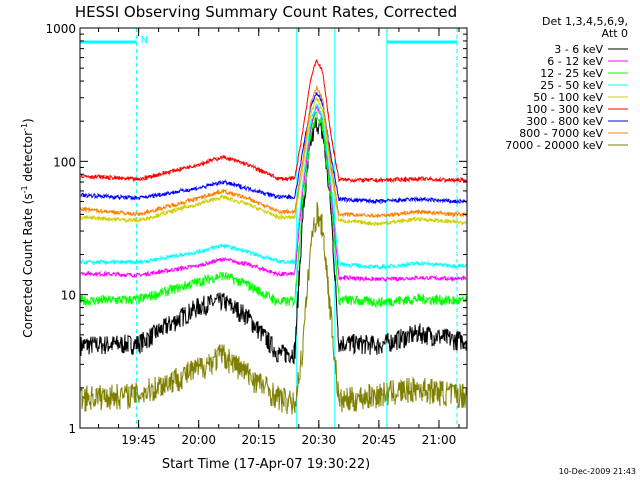 This screenshot has height=480, width=640. I want to click on legend-label-6: 300 - 800 keV, so click(564, 121).